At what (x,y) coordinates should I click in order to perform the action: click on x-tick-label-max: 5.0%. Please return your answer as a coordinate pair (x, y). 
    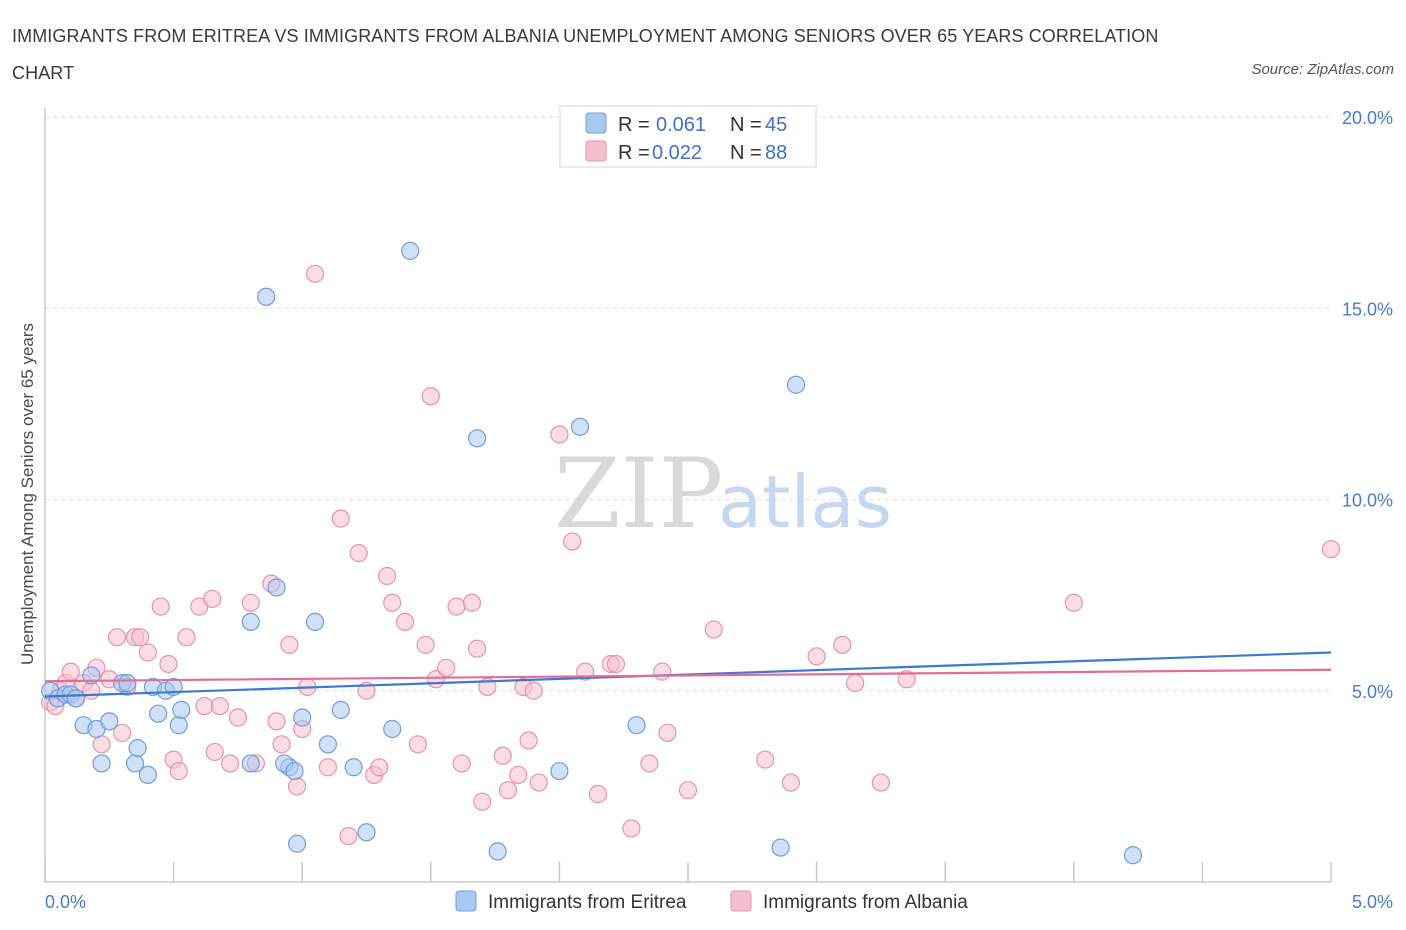
    Looking at the image, I should click on (1372, 902).